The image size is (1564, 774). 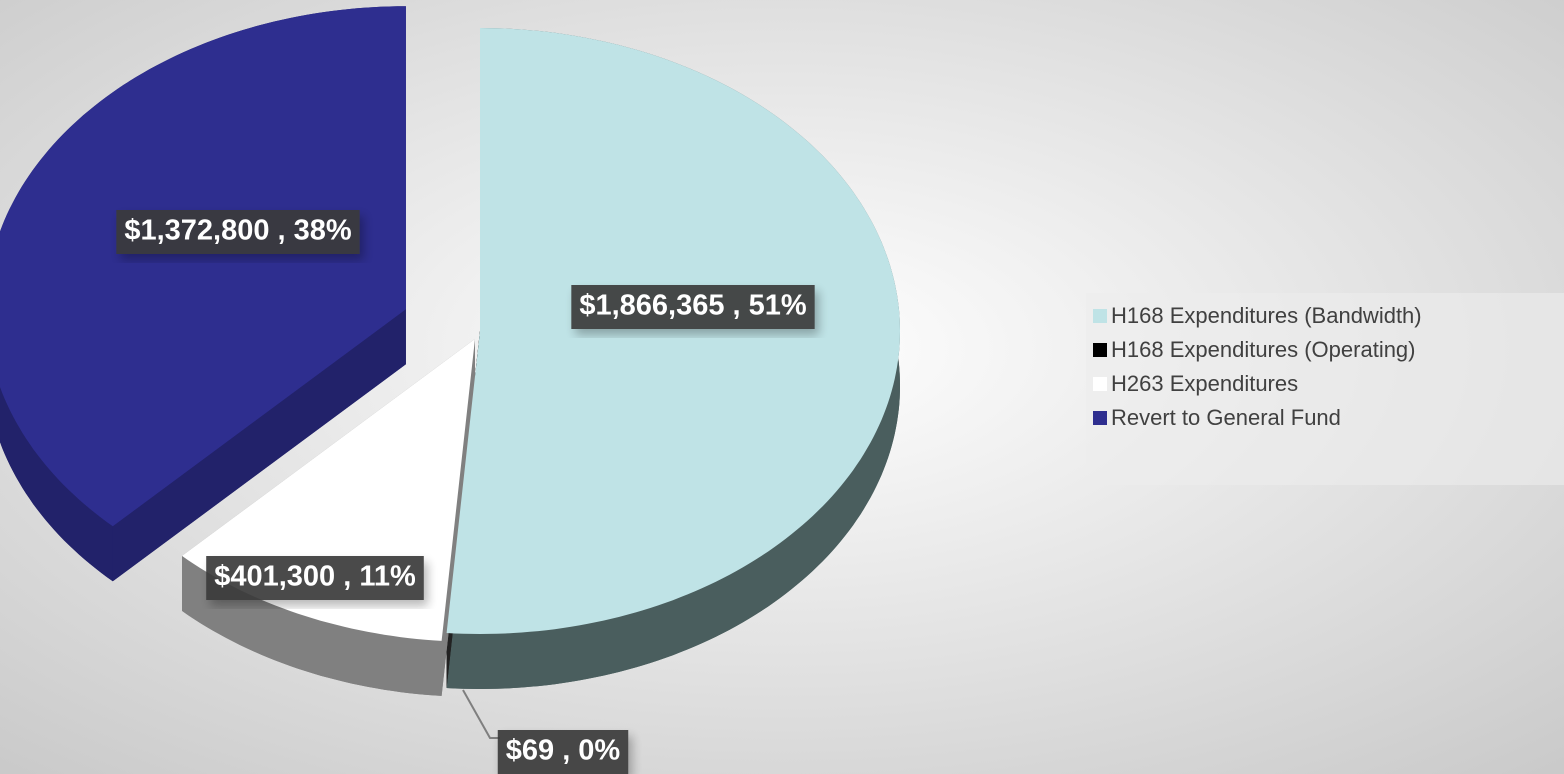 I want to click on data-label: $1,866,365 , 51%, so click(x=693, y=306).